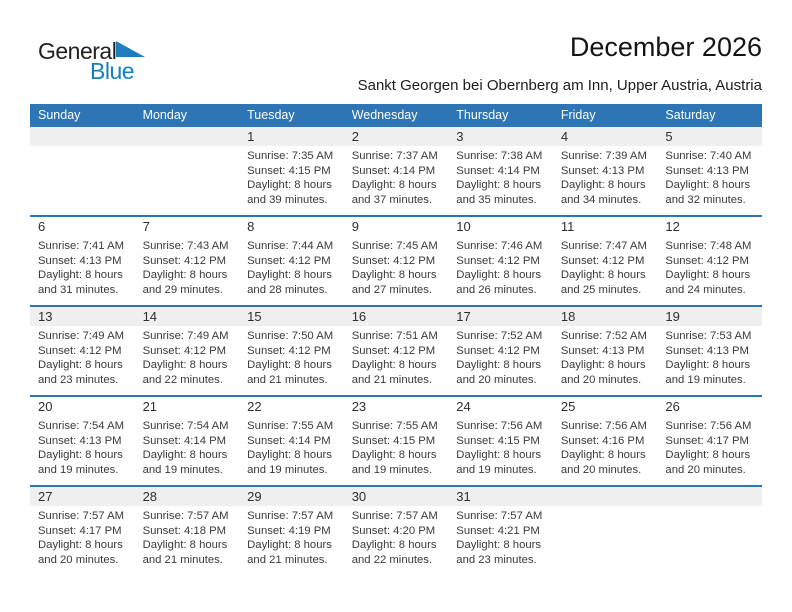 The height and width of the screenshot is (612, 792). Describe the element at coordinates (42, 226) in the screenshot. I see `day-number: 6` at that location.